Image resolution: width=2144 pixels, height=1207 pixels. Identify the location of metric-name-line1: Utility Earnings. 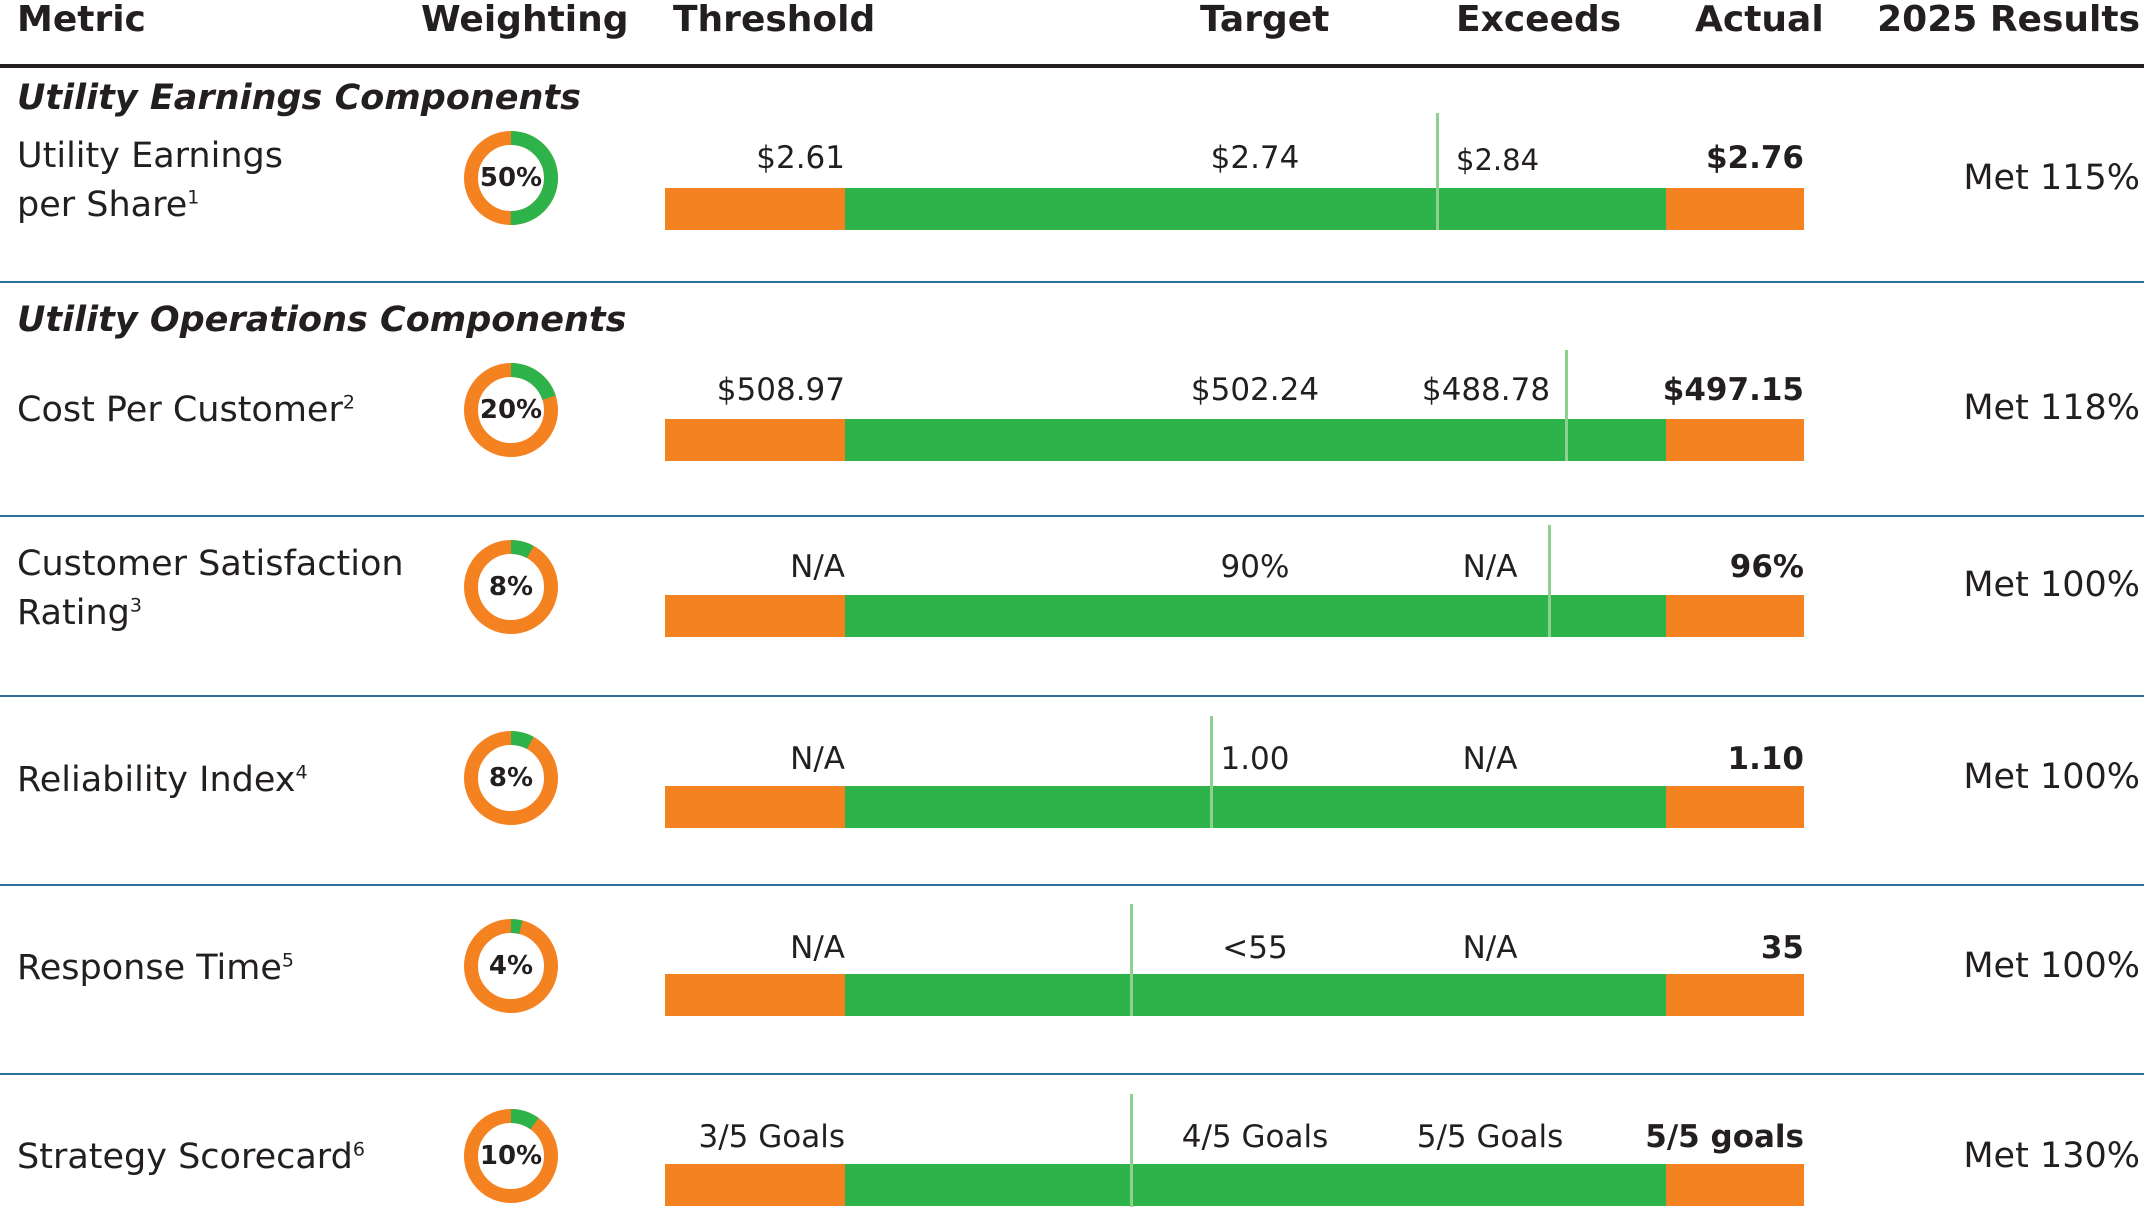
(150, 156).